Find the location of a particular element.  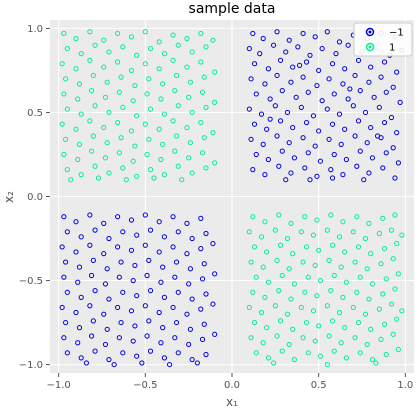

x-tick-label: 1.0 is located at coordinates (405, 385).